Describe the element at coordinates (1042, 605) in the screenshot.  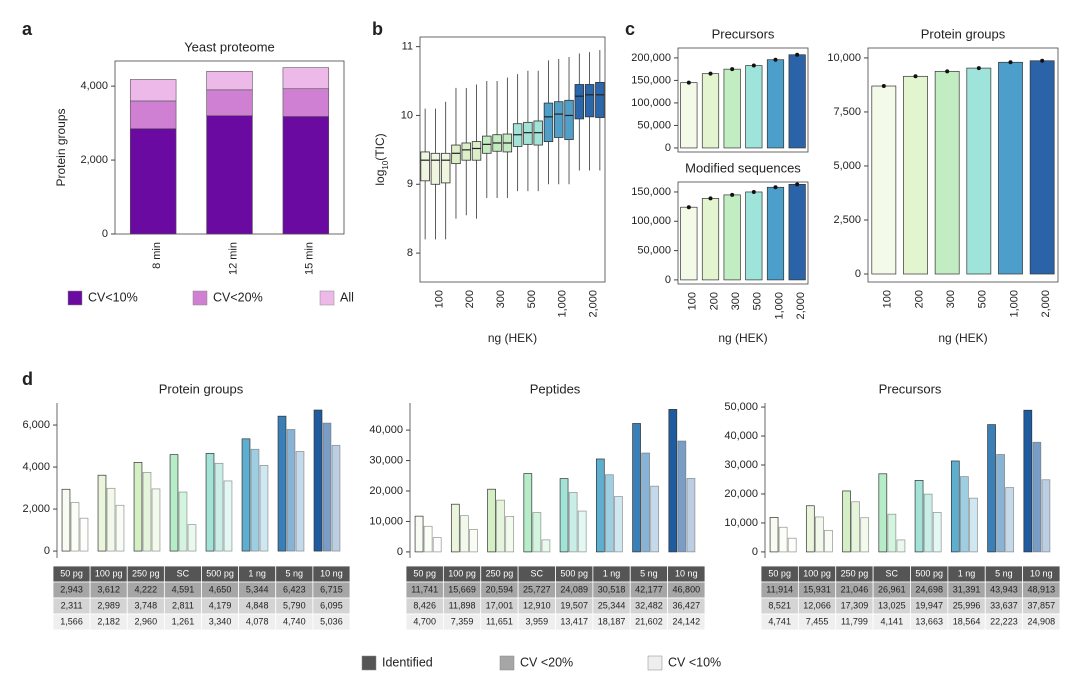
I see `table-cell-text: 37,857` at that location.